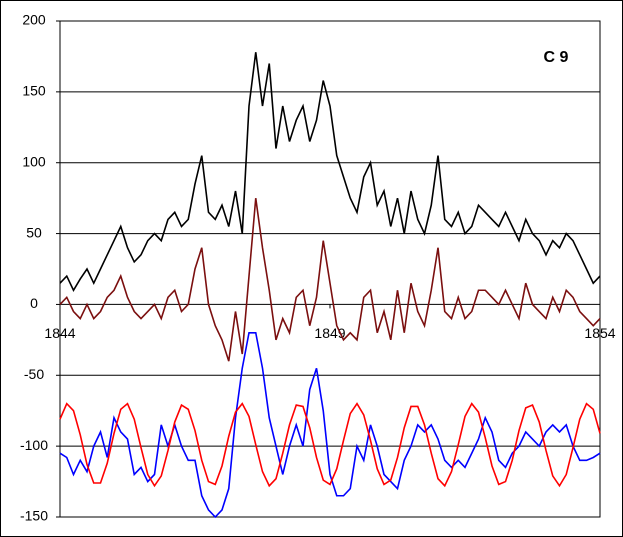  What do you see at coordinates (599, 333) in the screenshot?
I see `x-tick-label: 1854` at bounding box center [599, 333].